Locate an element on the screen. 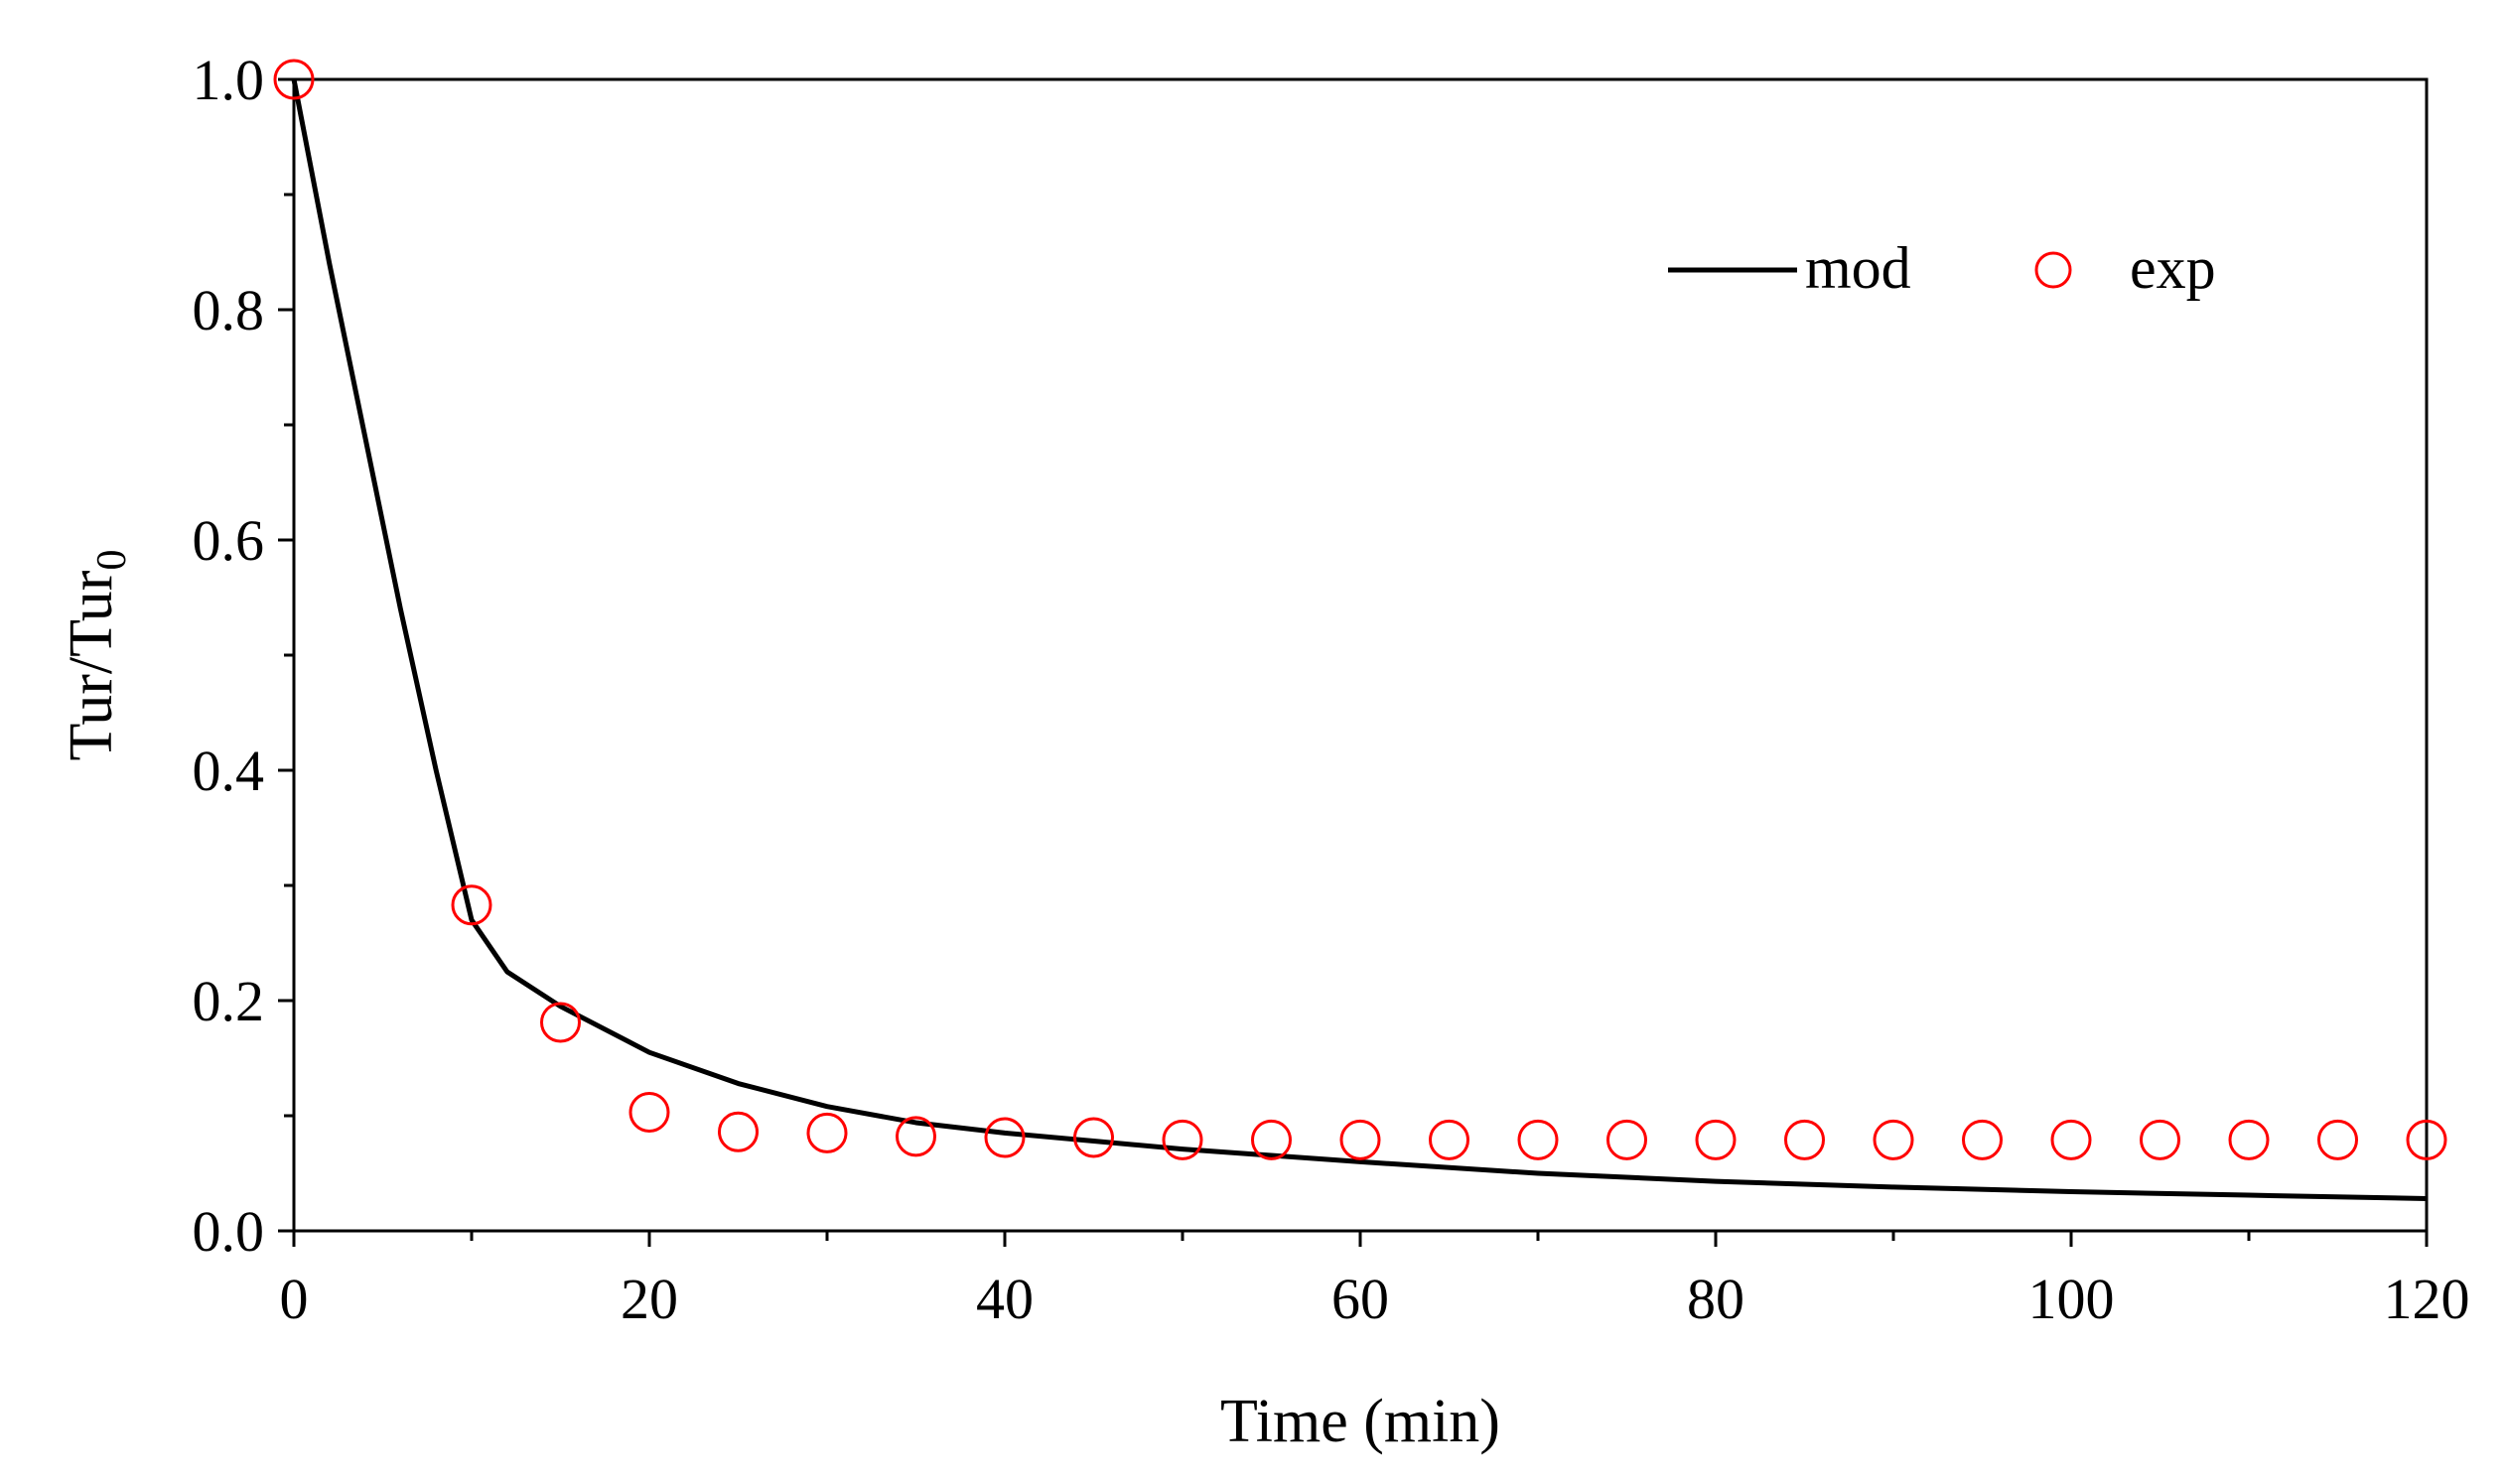 Image resolution: width=2508 pixels, height=1484 pixels. legend: mod exp is located at coordinates (1942, 268).